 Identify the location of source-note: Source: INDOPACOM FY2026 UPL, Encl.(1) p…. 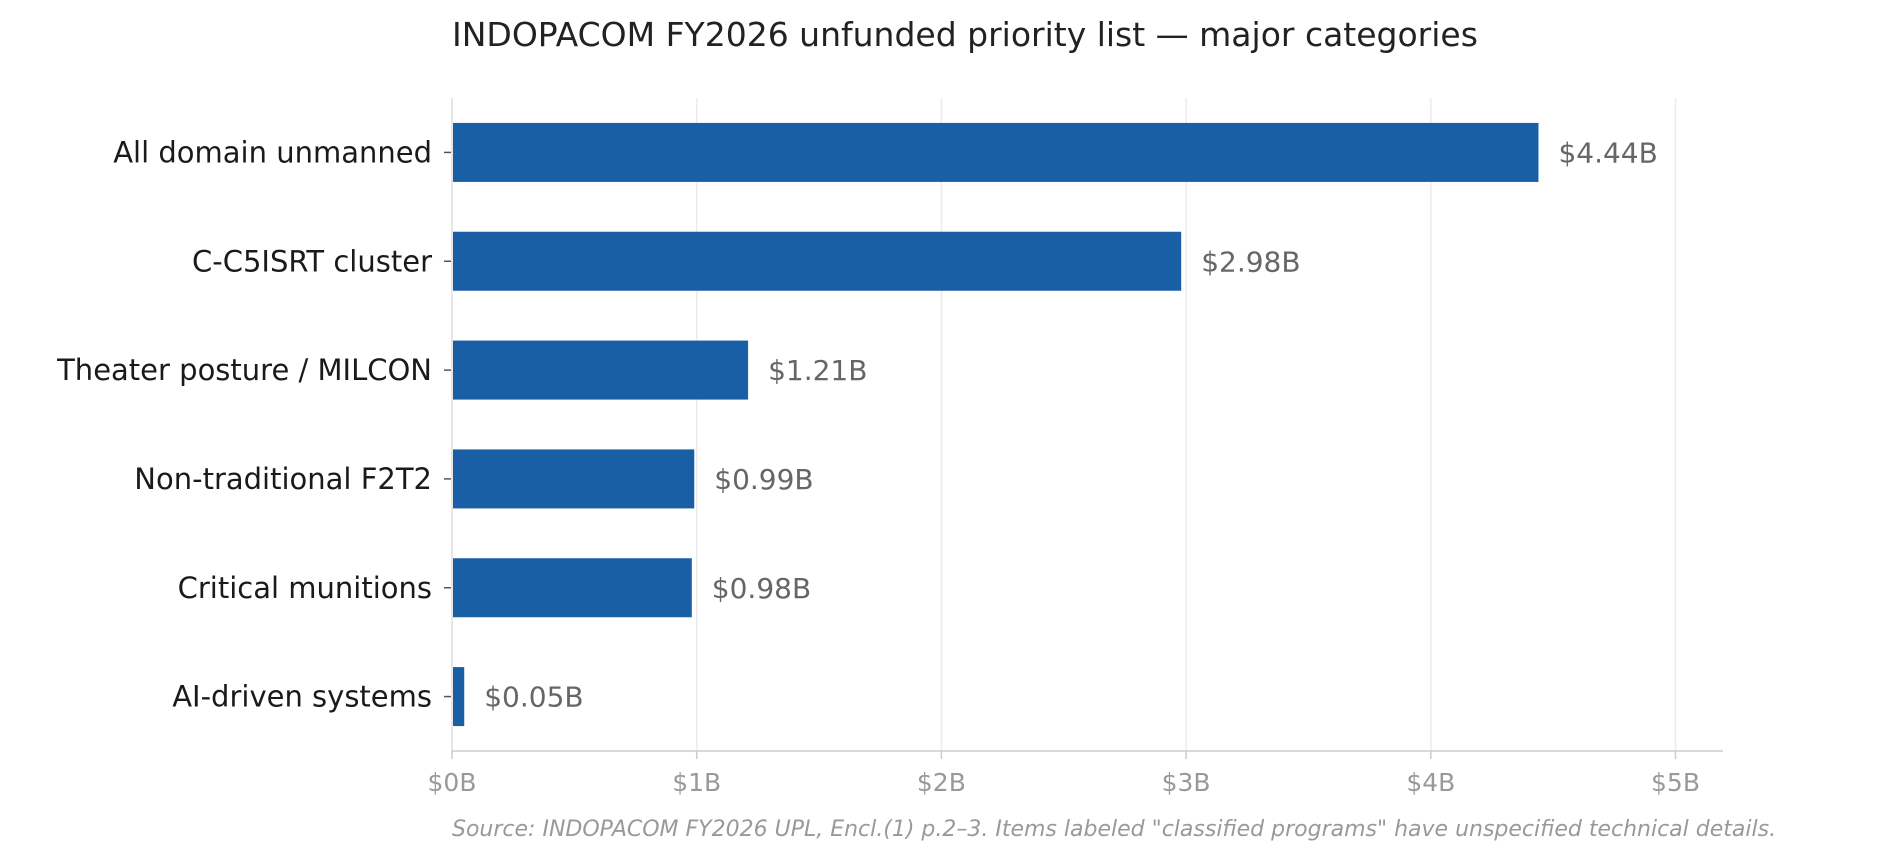
(1114, 829).